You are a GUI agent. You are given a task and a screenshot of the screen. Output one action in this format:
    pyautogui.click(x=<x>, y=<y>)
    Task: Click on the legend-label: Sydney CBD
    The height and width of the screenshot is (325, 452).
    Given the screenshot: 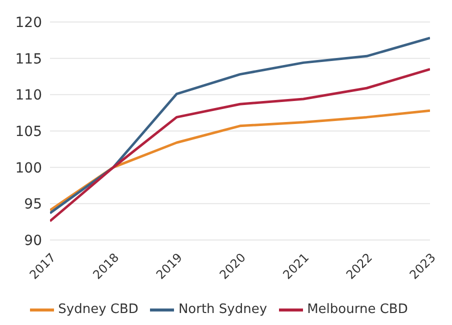 What is the action you would take?
    pyautogui.click(x=97, y=309)
    